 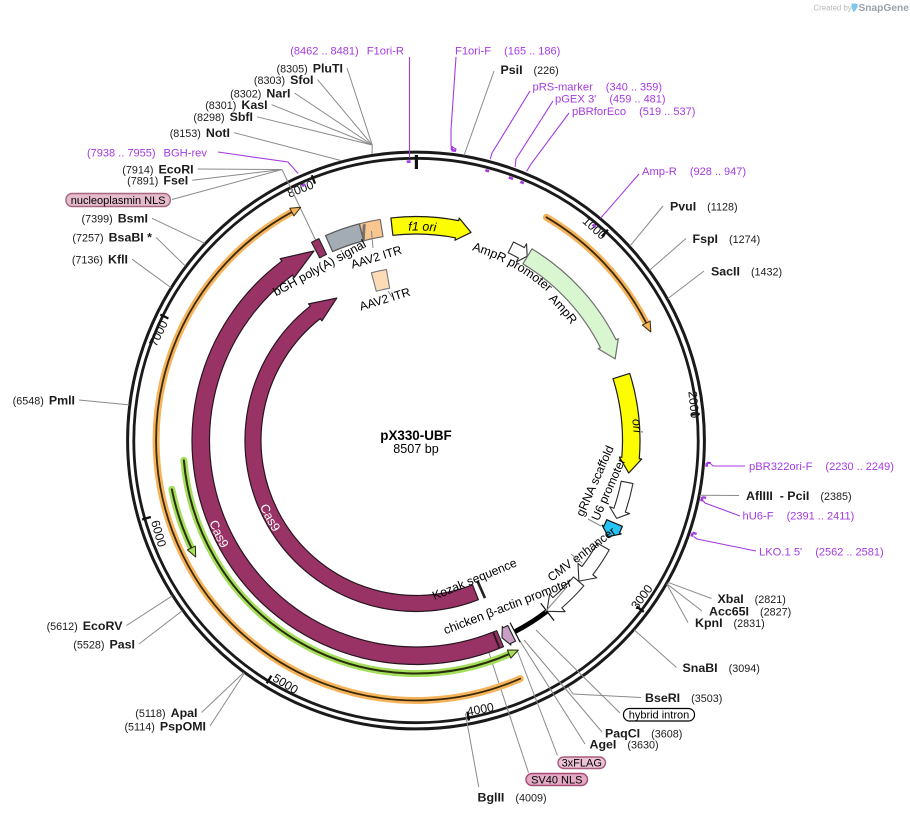 What do you see at coordinates (104, 644) in the screenshot?
I see `svg-text: (5528)PasI` at bounding box center [104, 644].